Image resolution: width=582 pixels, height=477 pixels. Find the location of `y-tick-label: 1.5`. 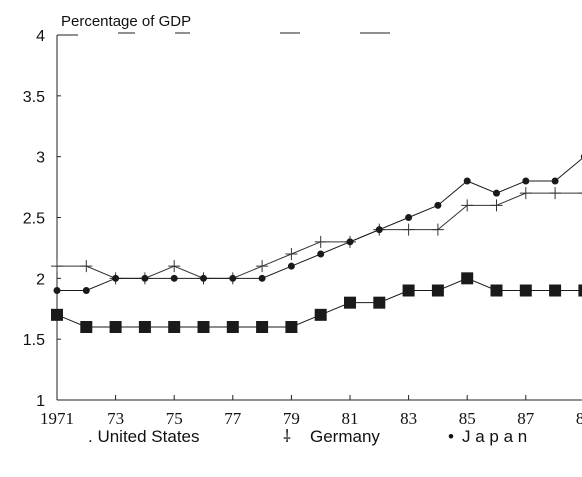

y-tick-label: 1.5 is located at coordinates (34, 340).